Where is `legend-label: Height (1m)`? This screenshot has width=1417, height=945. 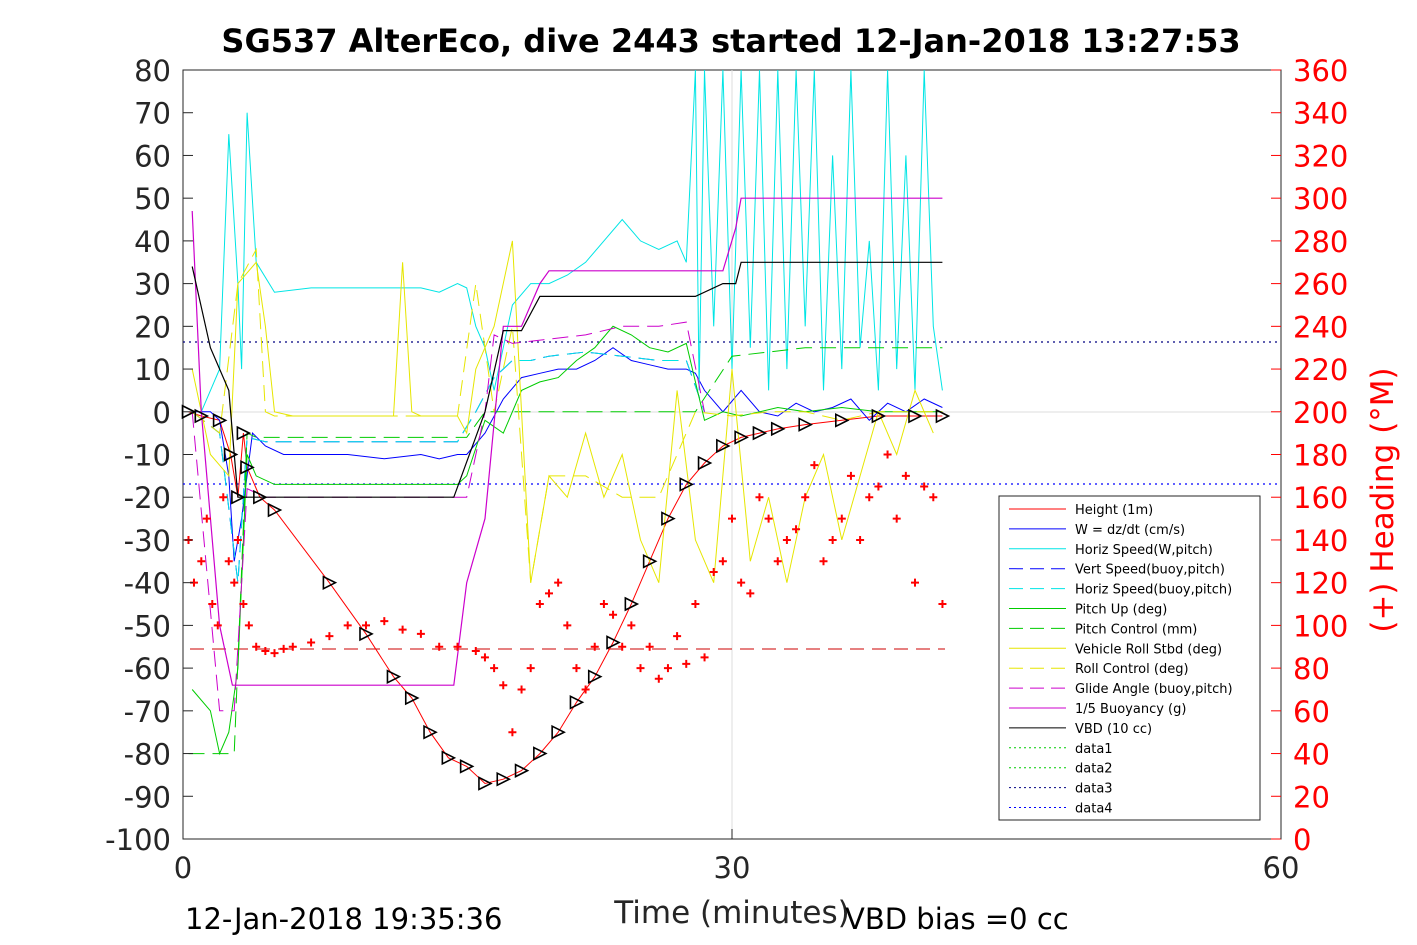
legend-label: Height (1m) is located at coordinates (1114, 510).